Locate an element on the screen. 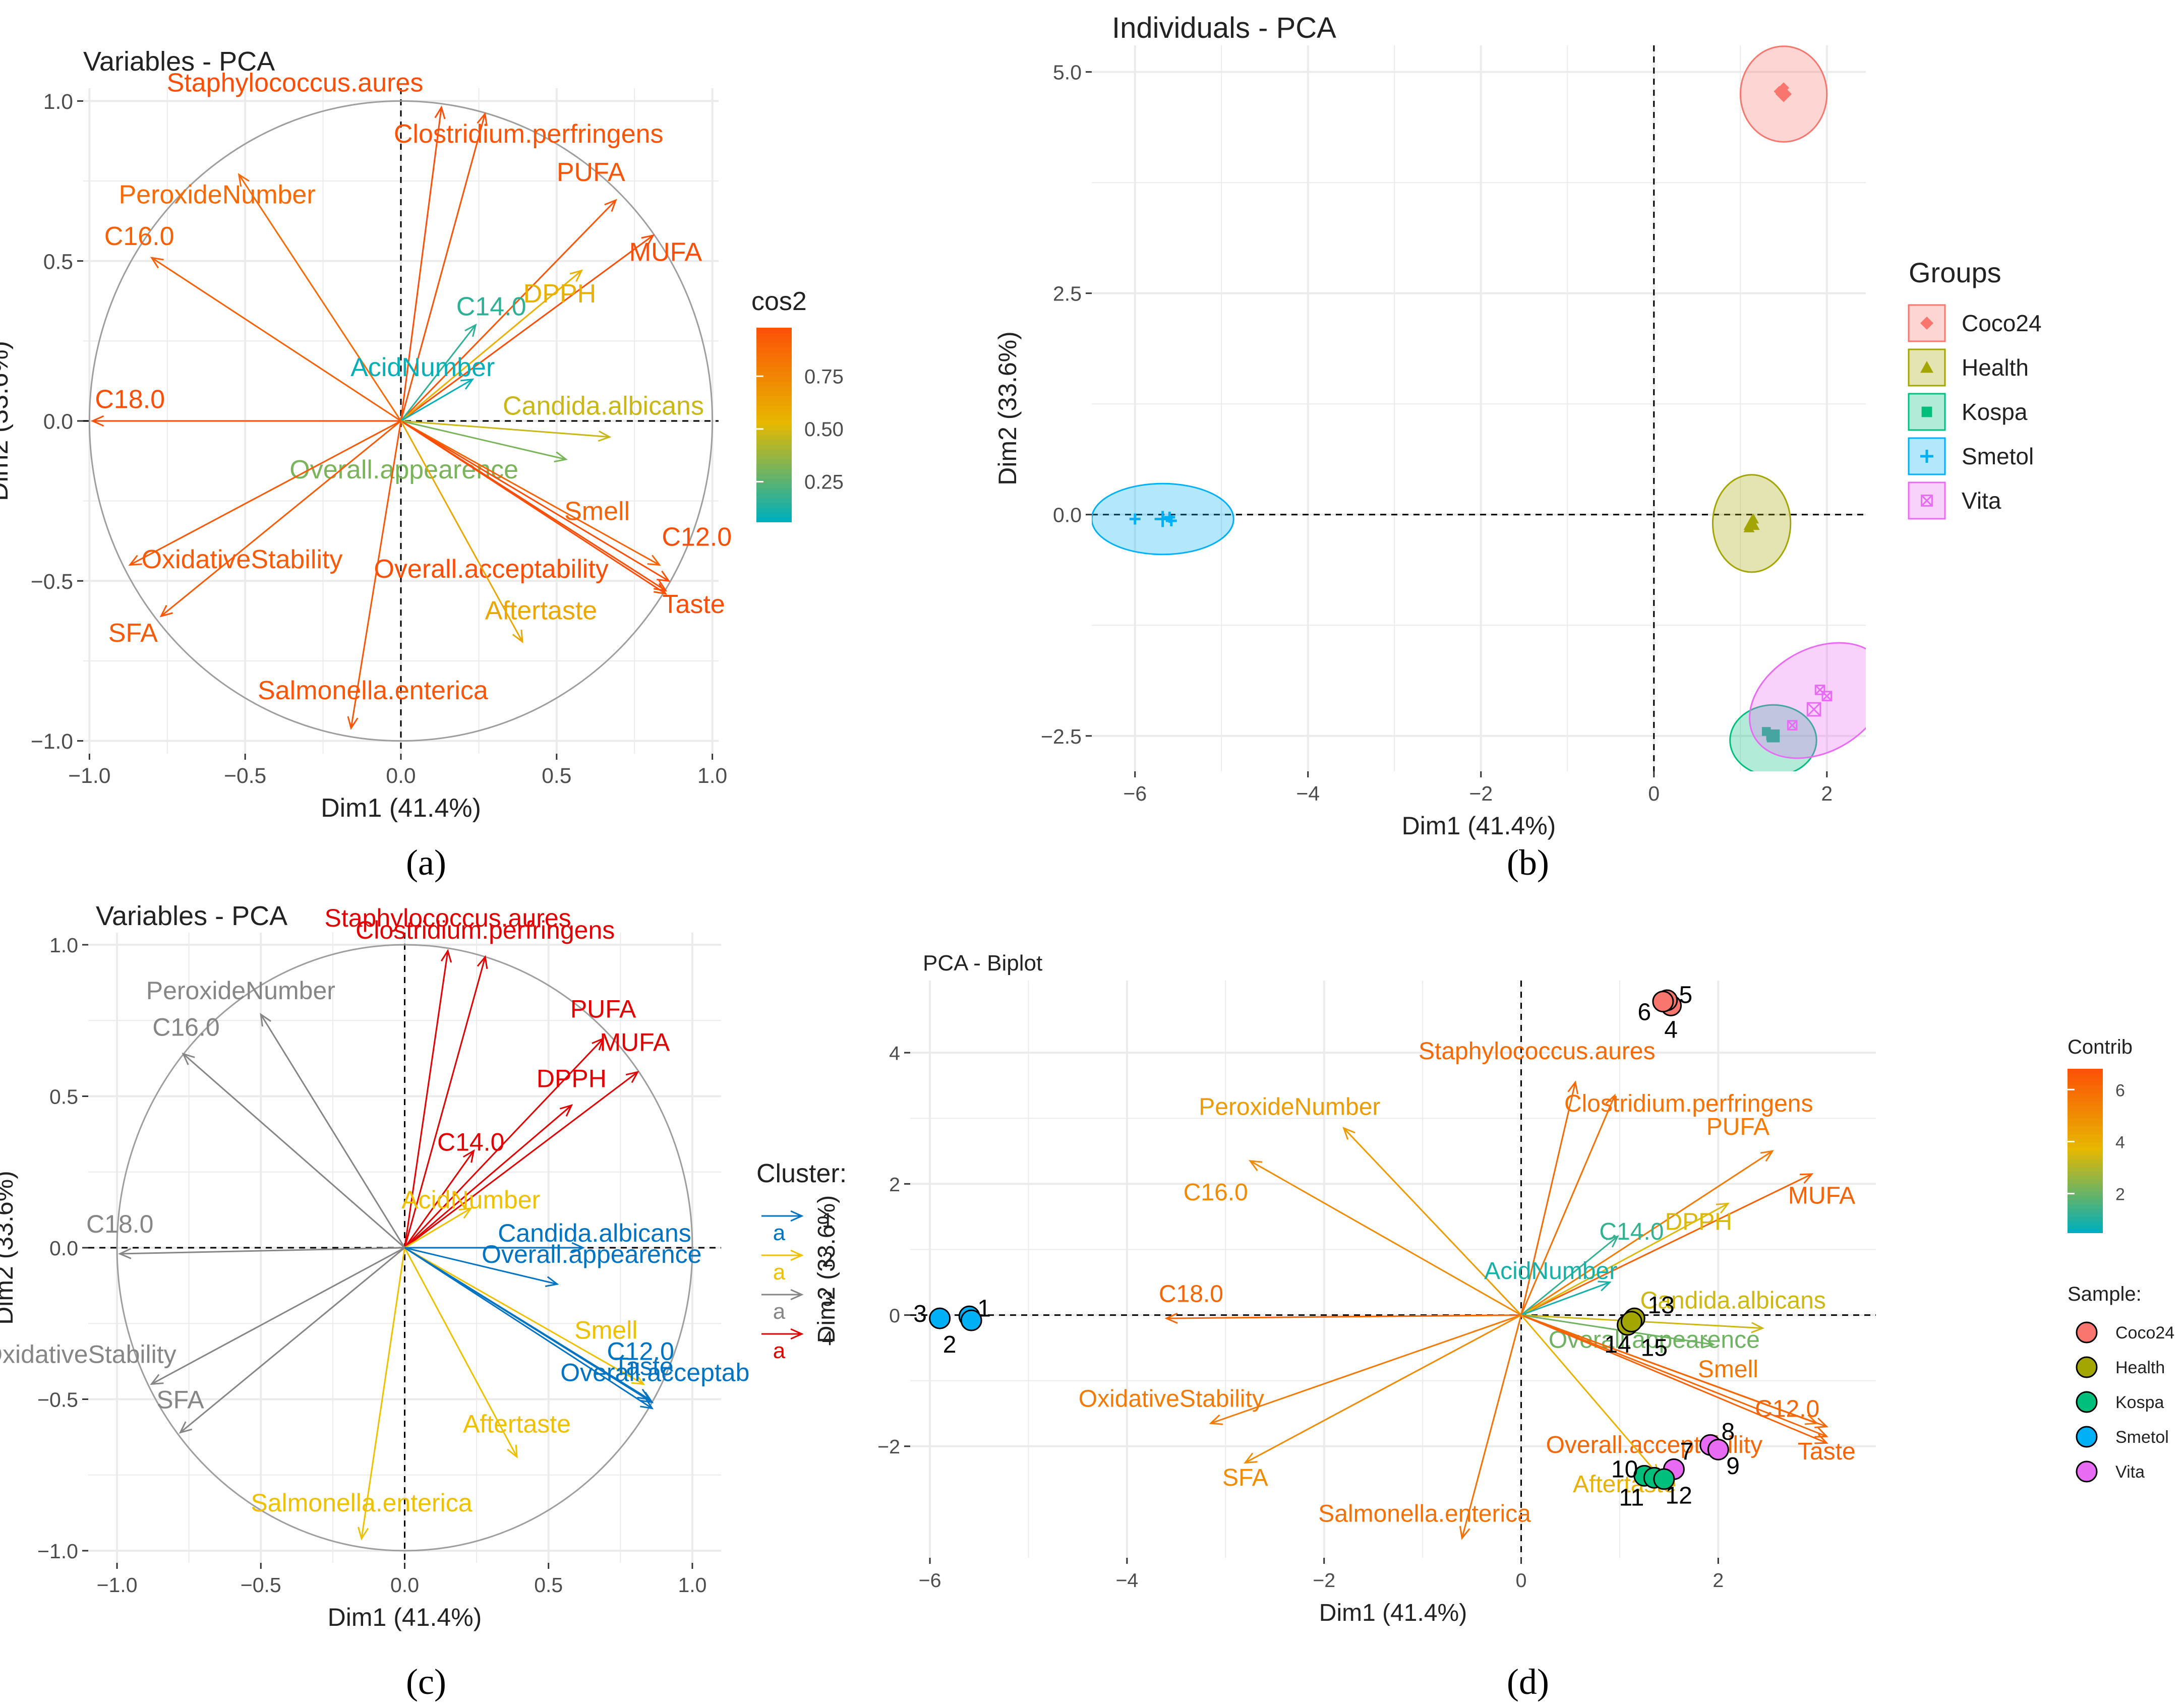 The height and width of the screenshot is (1707, 2184). panel-b-legend-glyph-smetol is located at coordinates (1926, 456).